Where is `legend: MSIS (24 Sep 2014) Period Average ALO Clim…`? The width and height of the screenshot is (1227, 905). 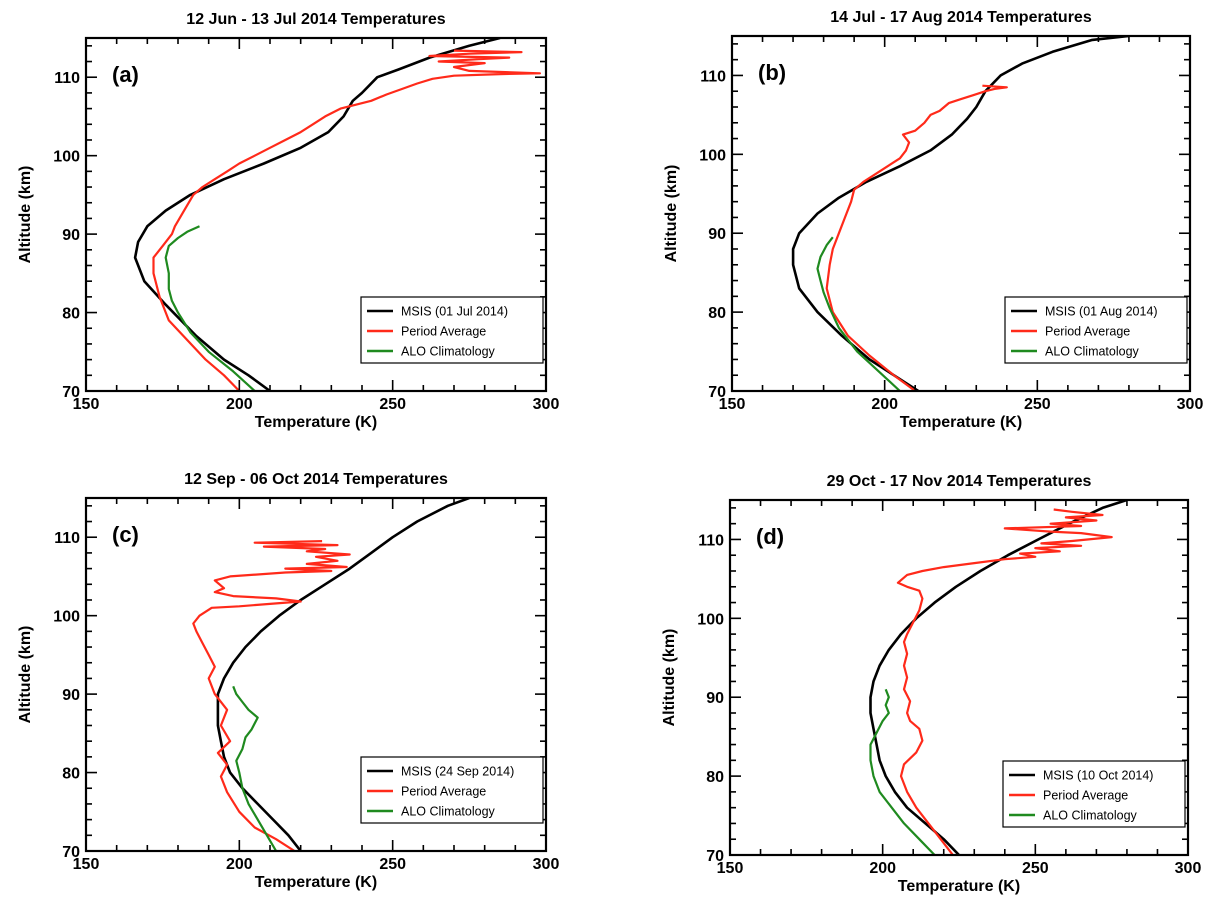 legend: MSIS (24 Sep 2014) Period Average ALO Clim… is located at coordinates (452, 790).